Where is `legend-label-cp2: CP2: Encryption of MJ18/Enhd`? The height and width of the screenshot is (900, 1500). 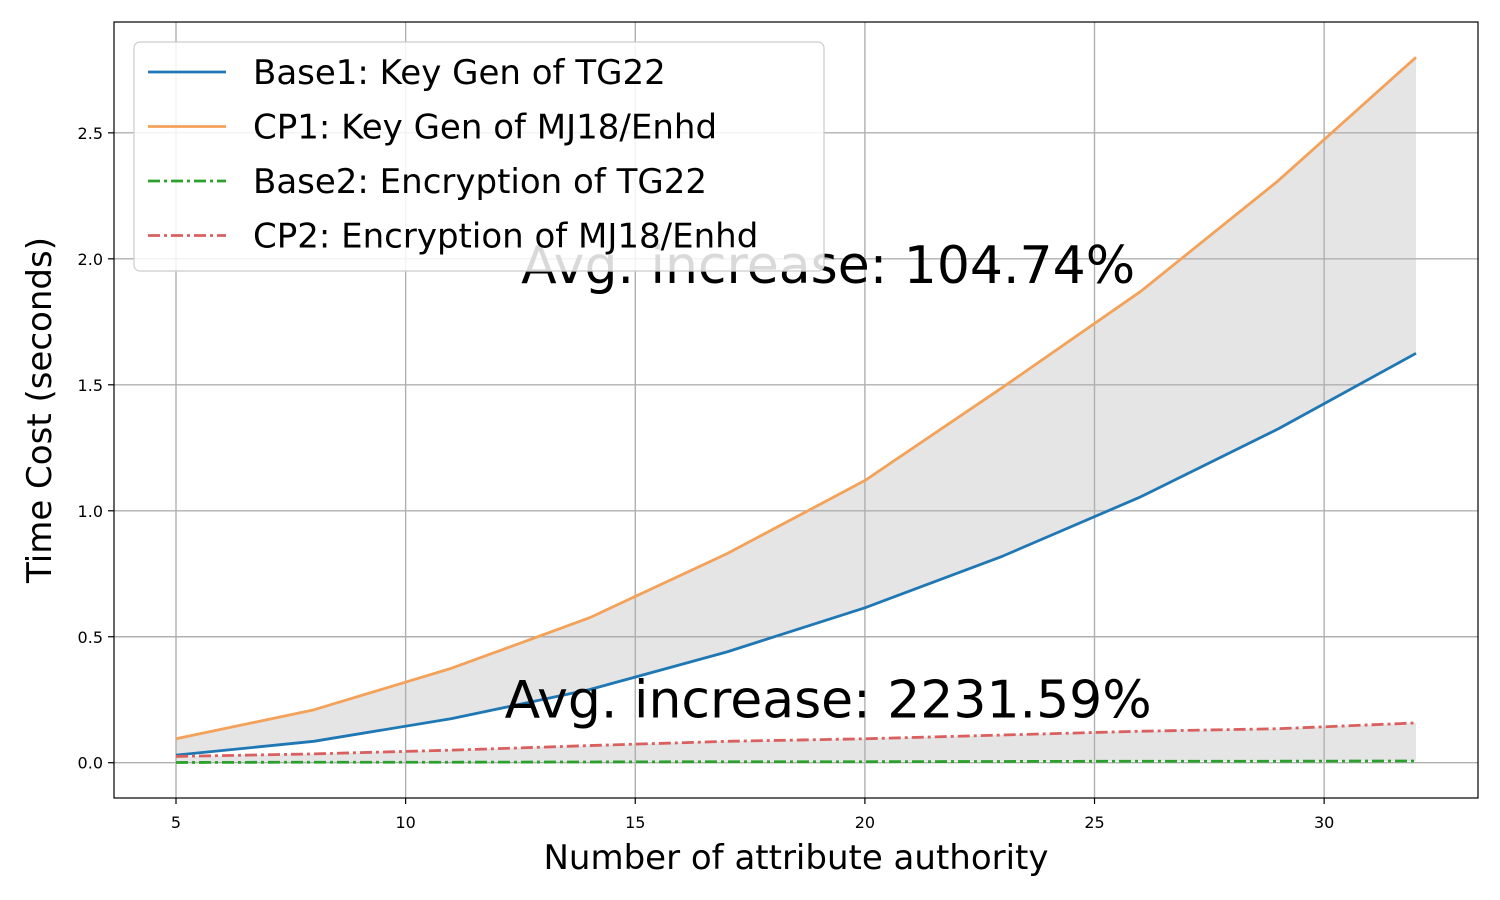
legend-label-cp2: CP2: Encryption of MJ18/Enhd is located at coordinates (505, 237).